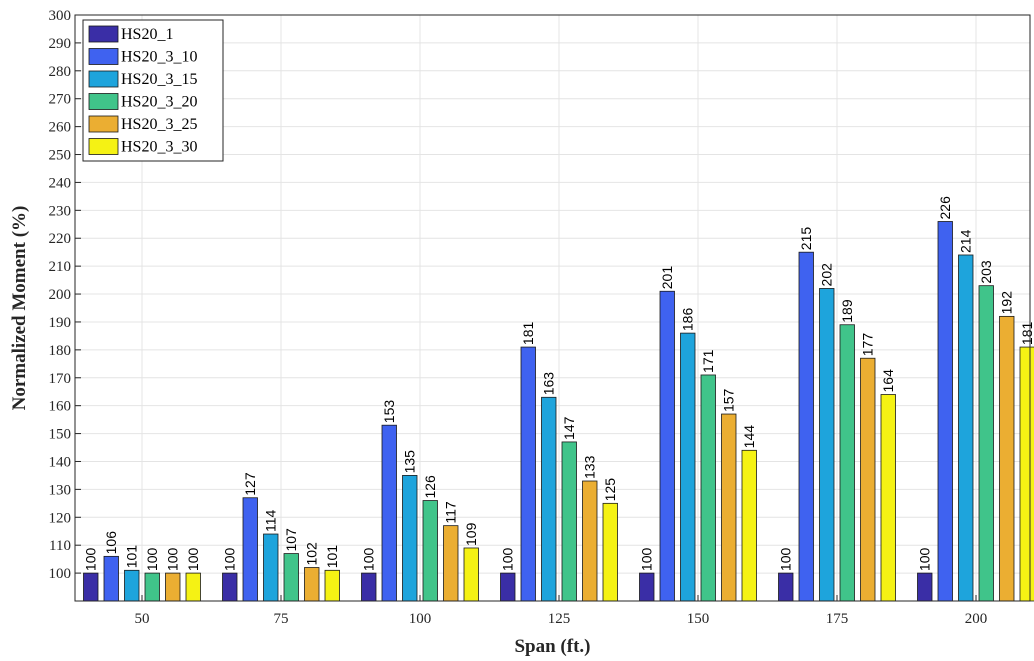 This screenshot has width=1034, height=661. Describe the element at coordinates (60, 323) in the screenshot. I see `y-tick-label: 190` at that location.